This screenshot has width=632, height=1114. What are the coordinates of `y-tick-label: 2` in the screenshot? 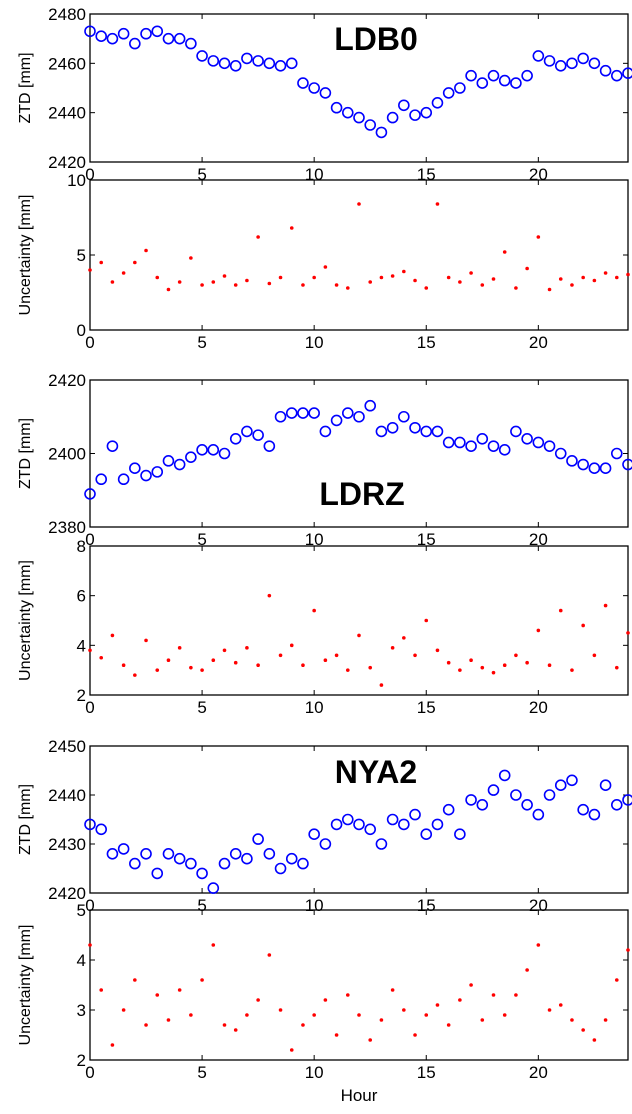 It's located at (81, 1060).